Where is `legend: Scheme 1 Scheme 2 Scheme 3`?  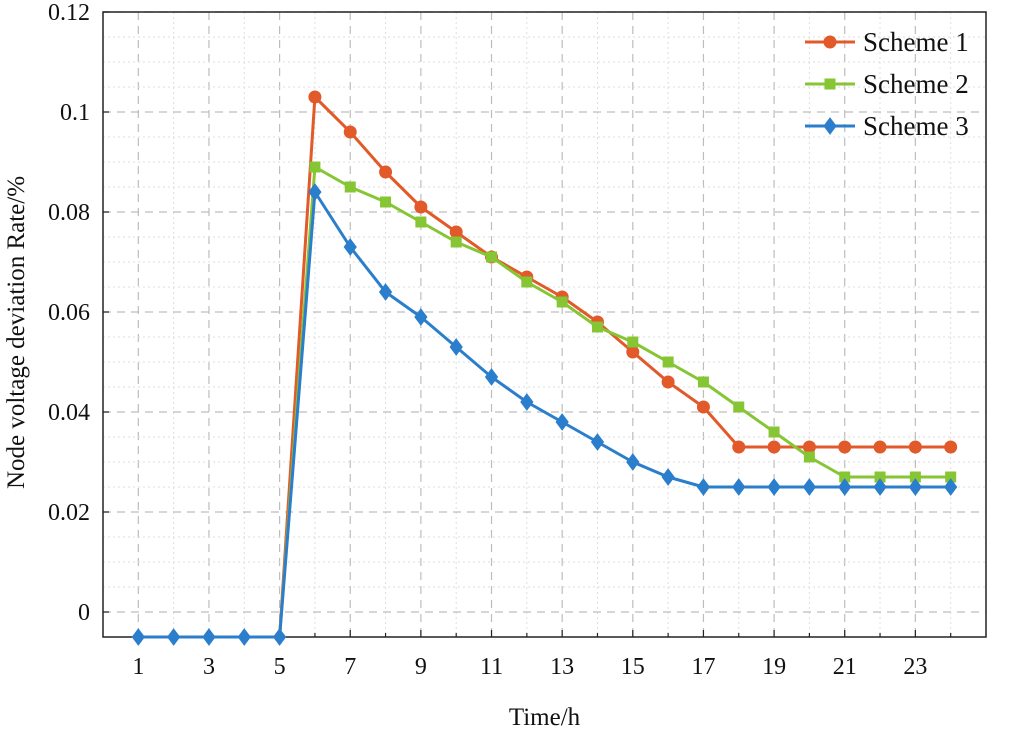 legend: Scheme 1 Scheme 2 Scheme 3 is located at coordinates (887, 84).